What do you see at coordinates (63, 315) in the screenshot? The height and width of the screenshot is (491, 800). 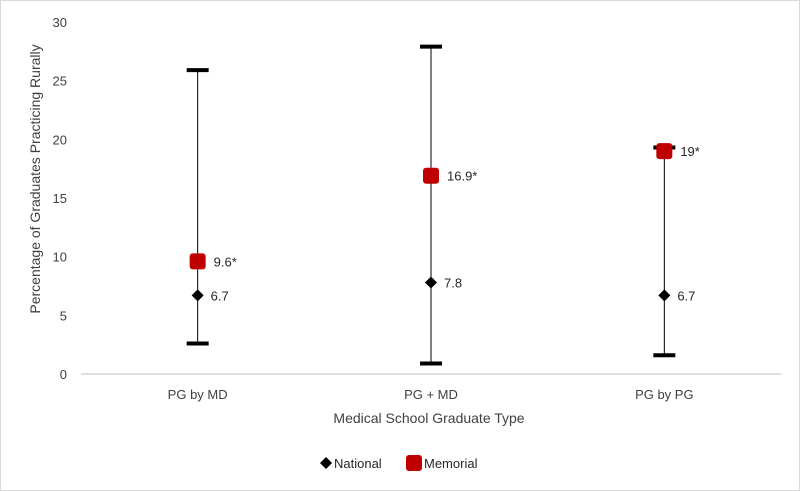 I see `y-tick-label: 5` at bounding box center [63, 315].